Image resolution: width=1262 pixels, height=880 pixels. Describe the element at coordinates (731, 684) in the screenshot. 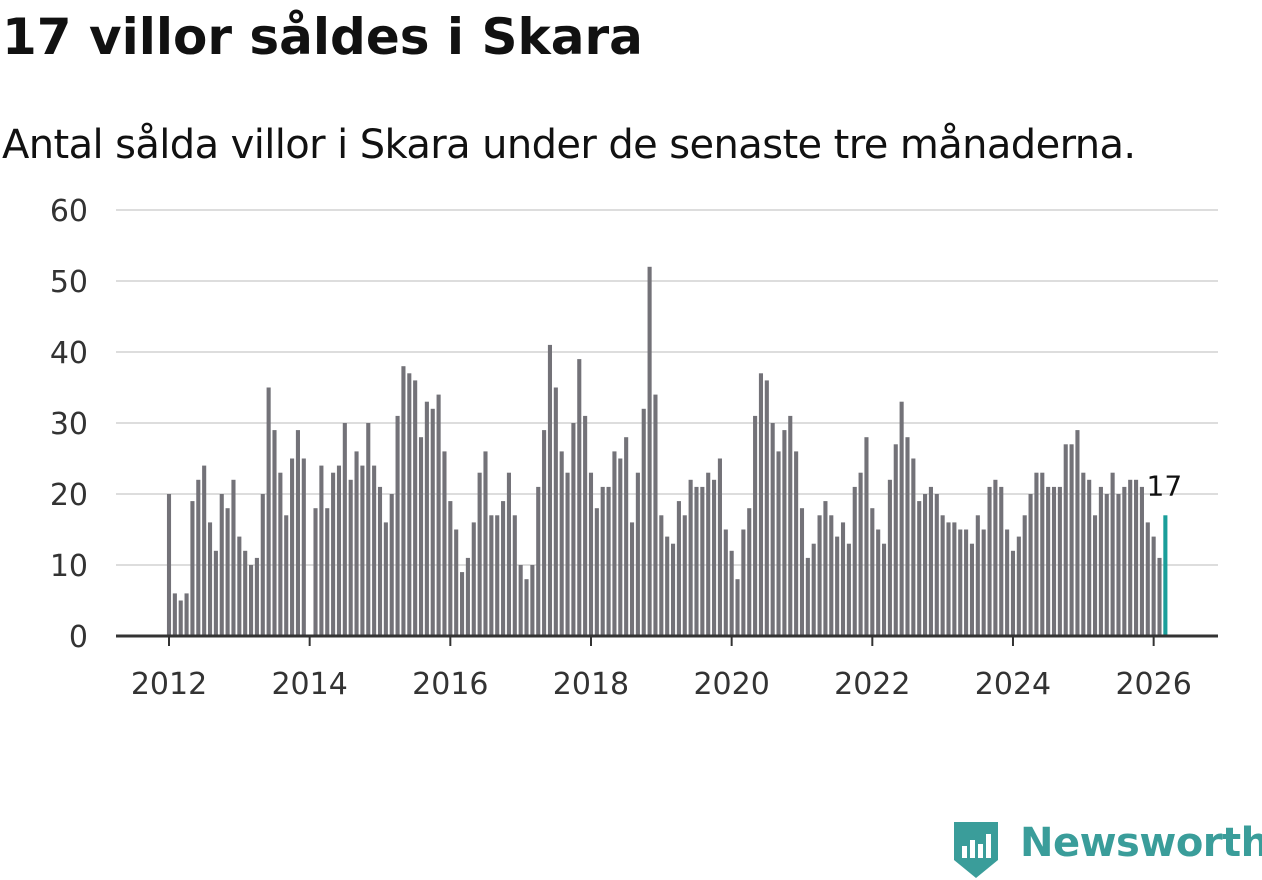

I see `x-tick-label: 2020` at that location.